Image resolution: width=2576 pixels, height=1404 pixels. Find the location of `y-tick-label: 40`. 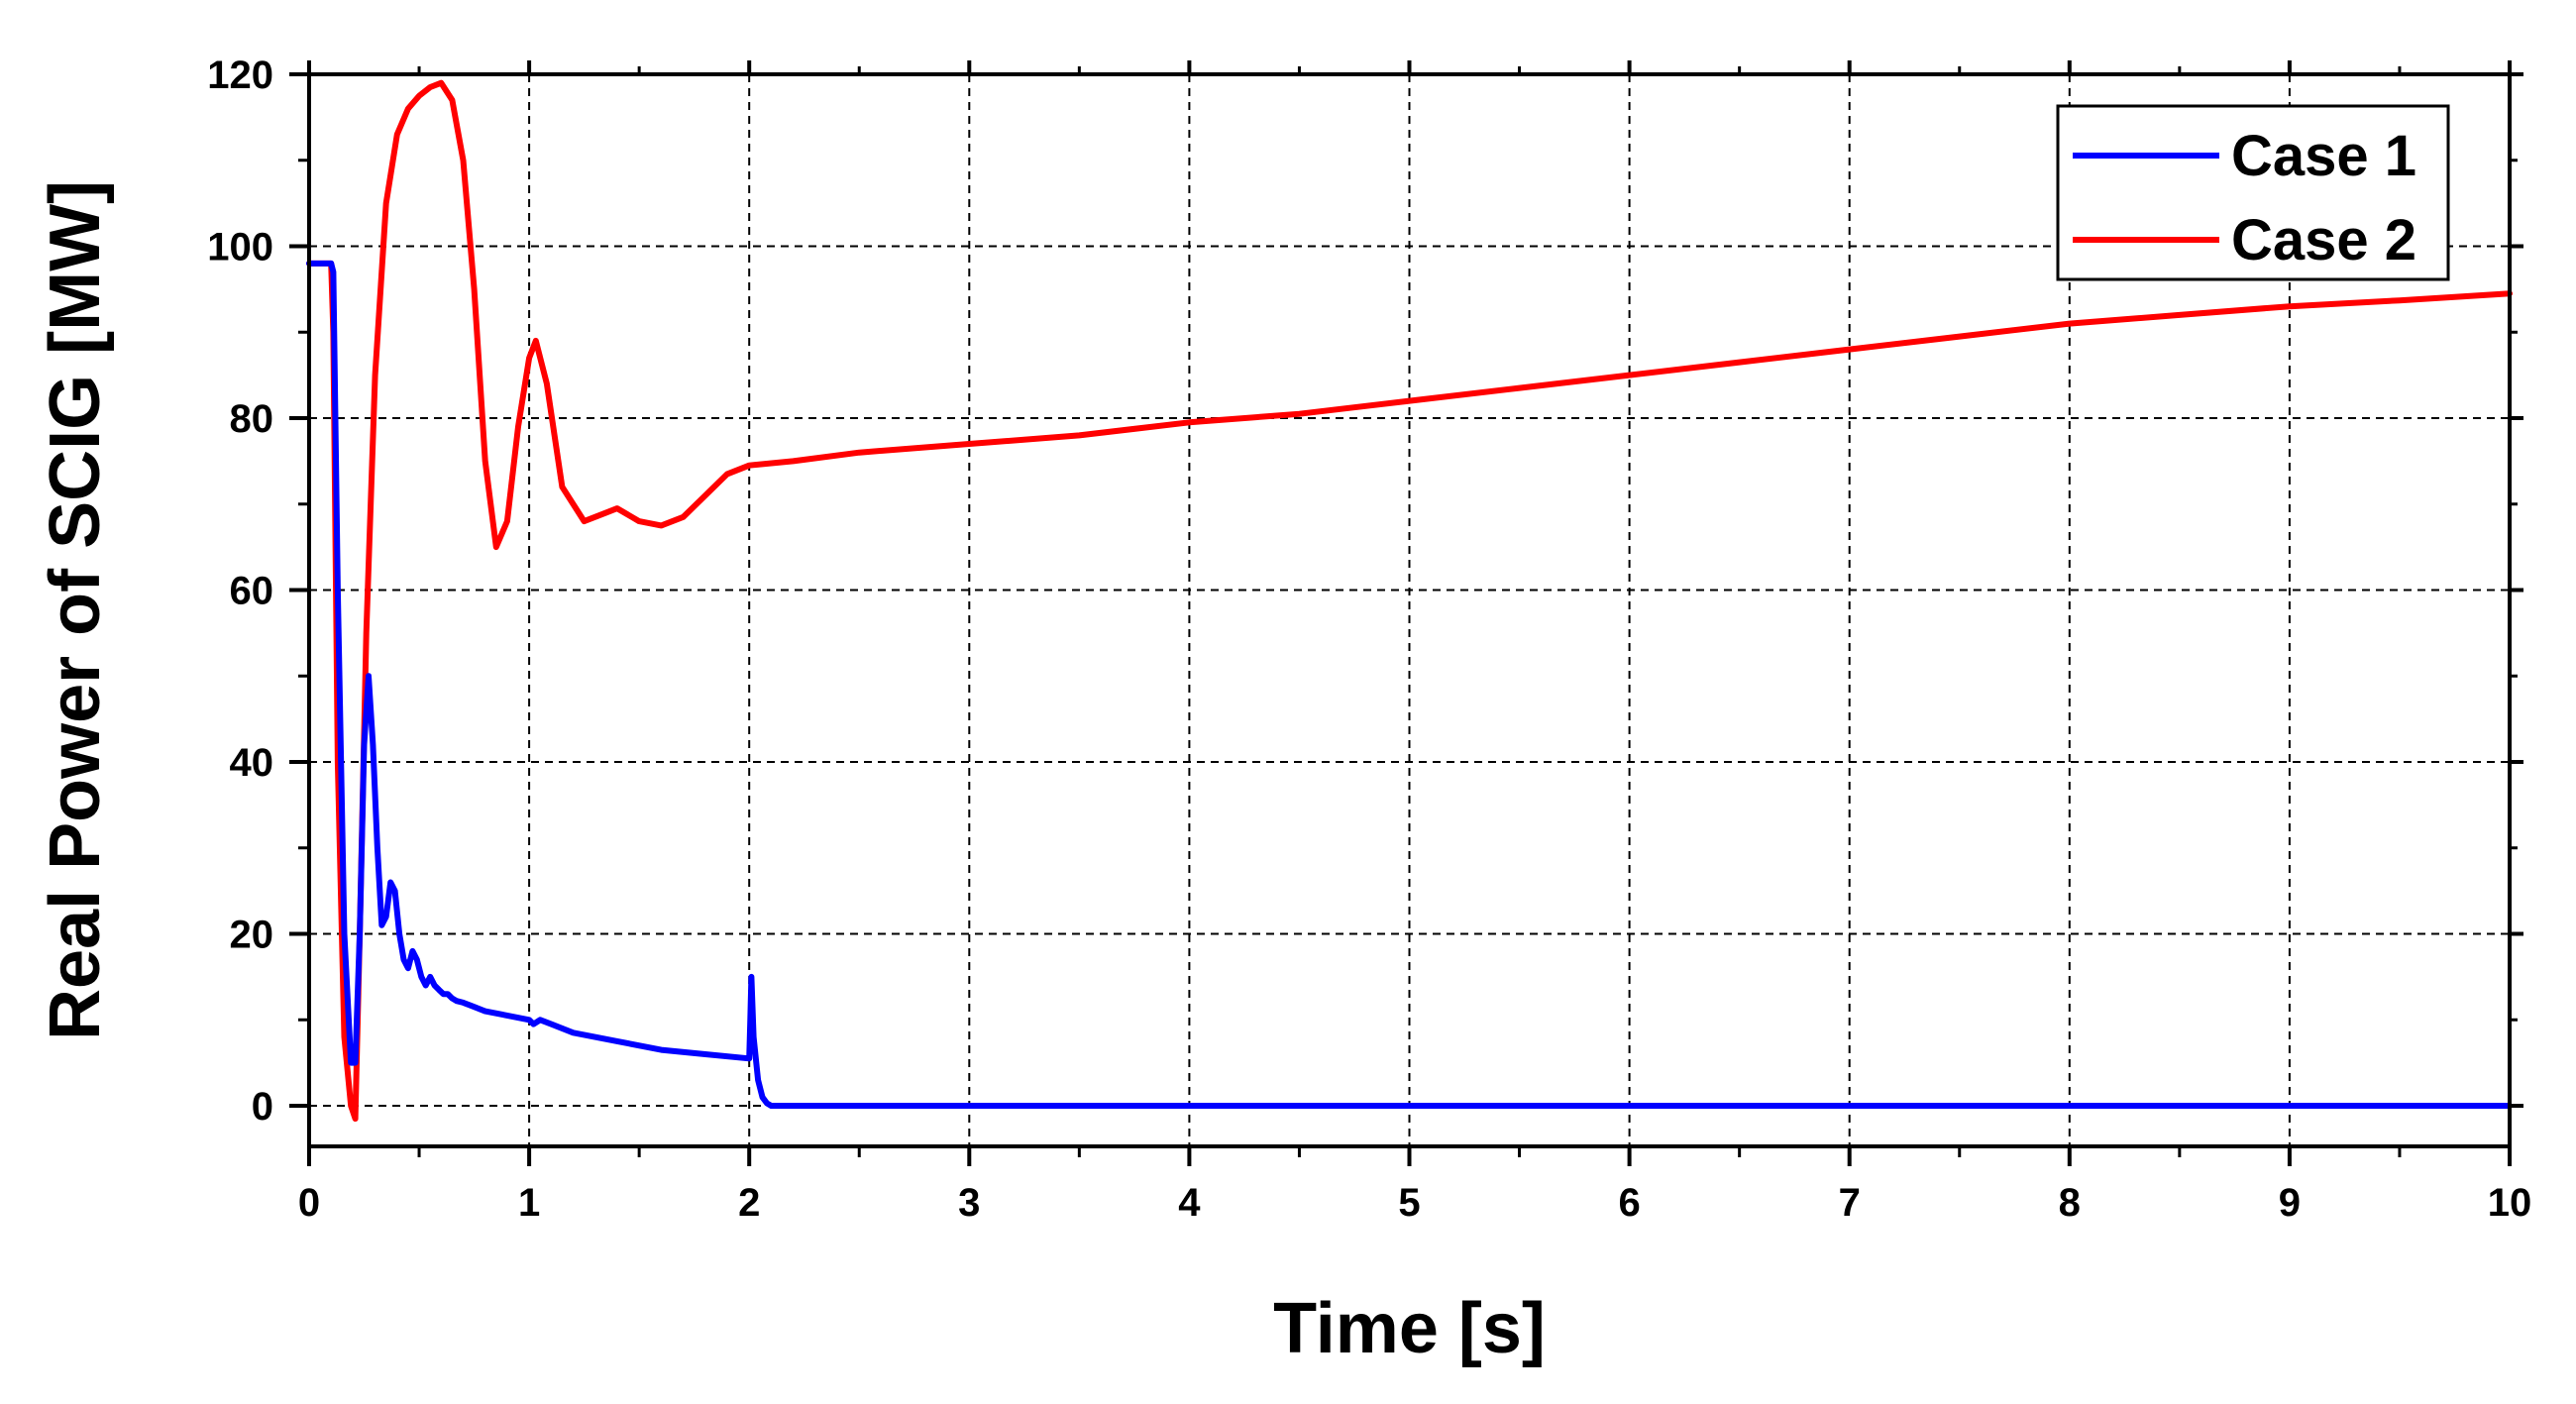

y-tick-label: 40 is located at coordinates (252, 763).